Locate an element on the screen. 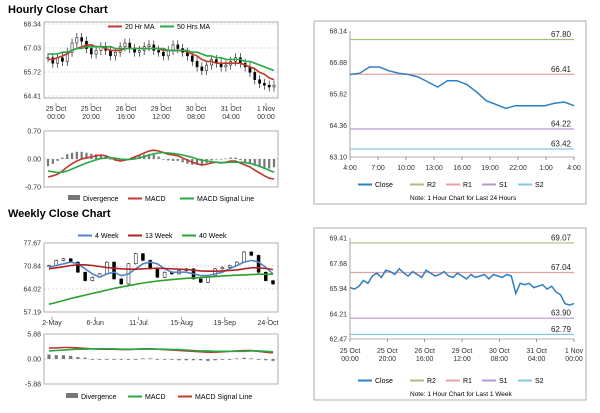 This screenshot has height=413, width=600. weekly-price-xtick-label: 24-Oct is located at coordinates (267, 323).